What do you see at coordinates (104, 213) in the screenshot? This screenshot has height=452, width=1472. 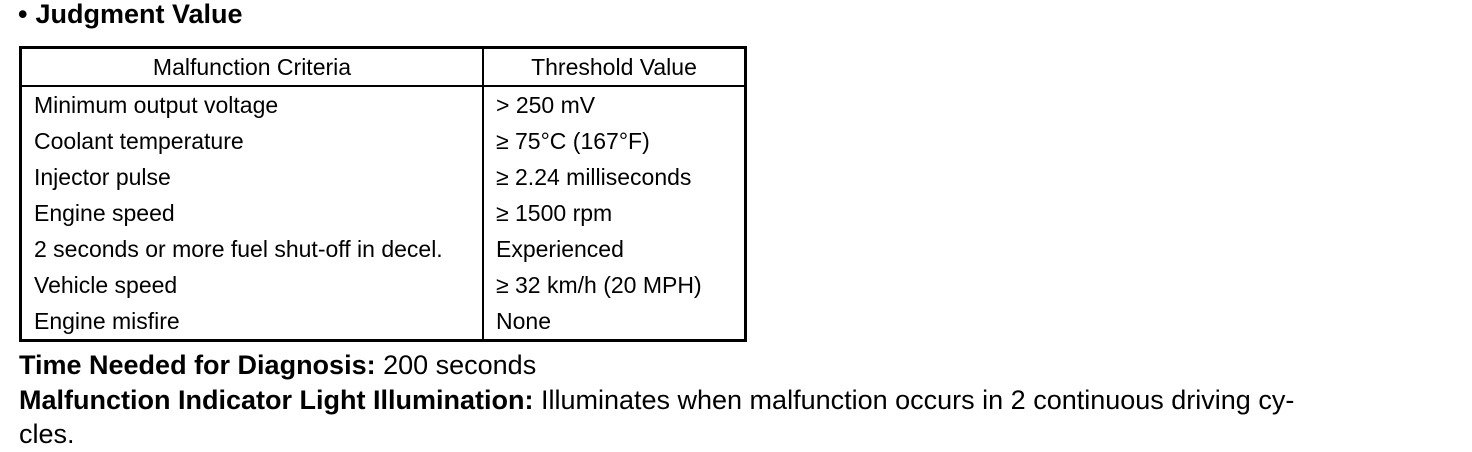 I see `criteria-cell: Engine speed` at bounding box center [104, 213].